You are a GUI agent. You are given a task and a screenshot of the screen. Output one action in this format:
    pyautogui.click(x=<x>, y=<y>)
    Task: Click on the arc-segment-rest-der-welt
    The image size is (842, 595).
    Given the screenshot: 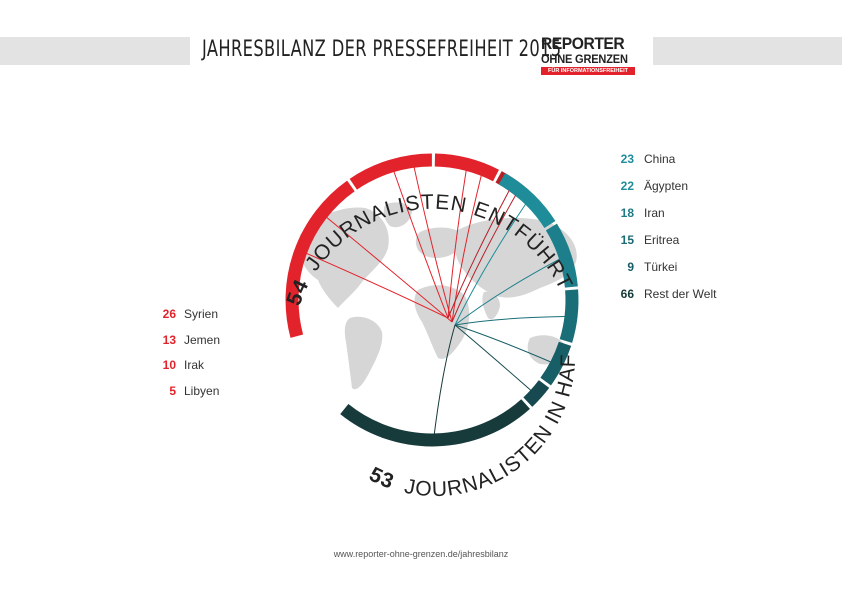 What is the action you would take?
    pyautogui.click(x=435, y=423)
    